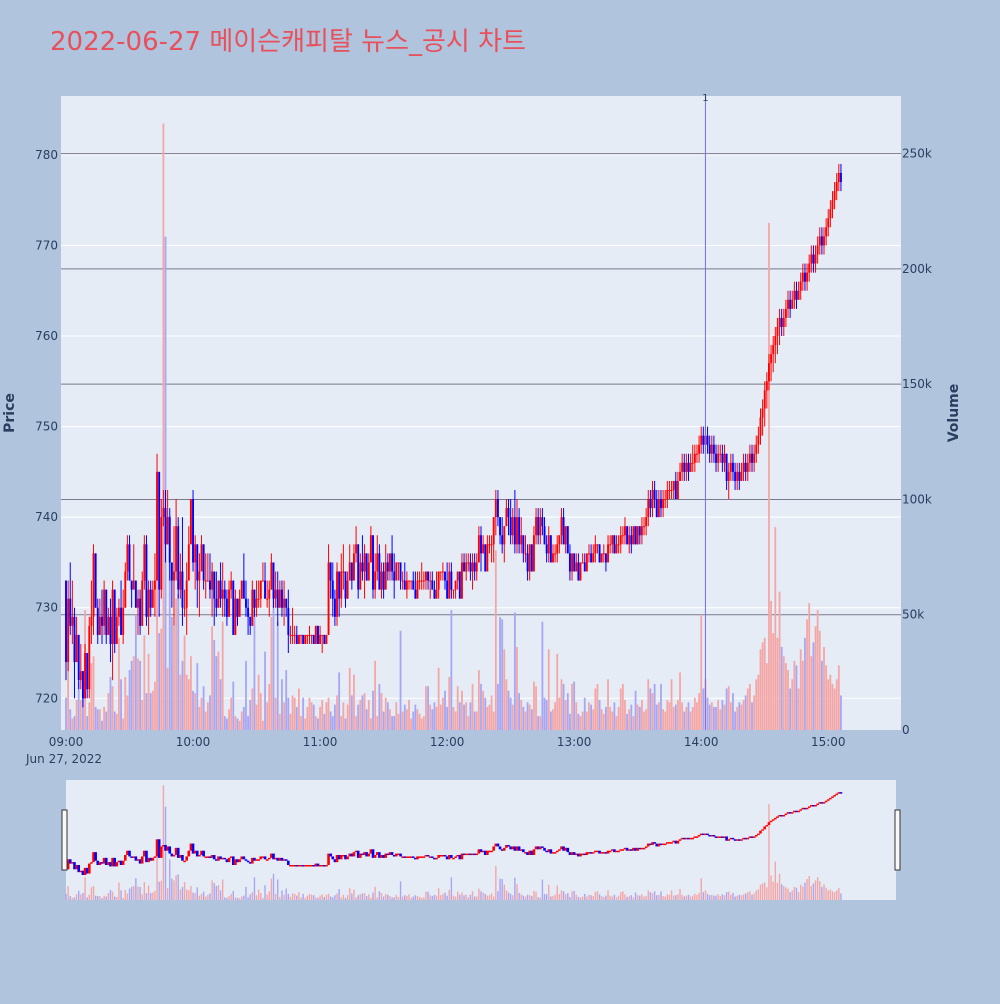 The width and height of the screenshot is (1000, 1004). What do you see at coordinates (897, 840) in the screenshot?
I see `range-slider-right-handle` at bounding box center [897, 840].